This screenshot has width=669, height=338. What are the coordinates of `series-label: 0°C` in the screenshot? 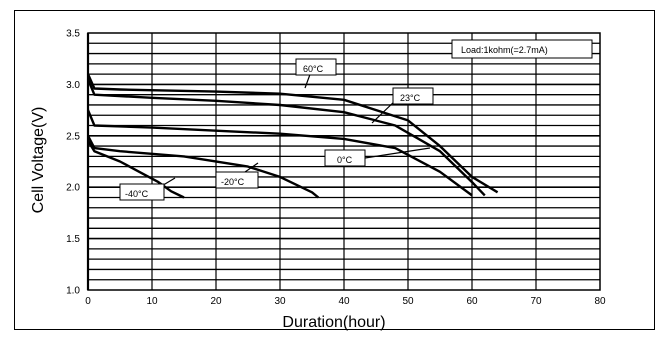 It's located at (345, 160).